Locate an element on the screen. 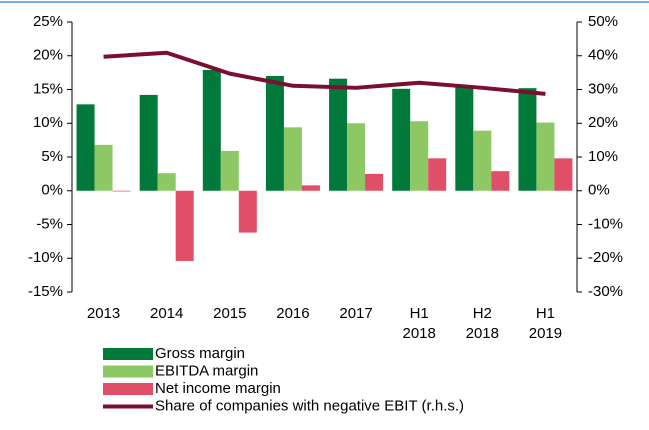  y2-tick-label: 40% is located at coordinates (603, 55).